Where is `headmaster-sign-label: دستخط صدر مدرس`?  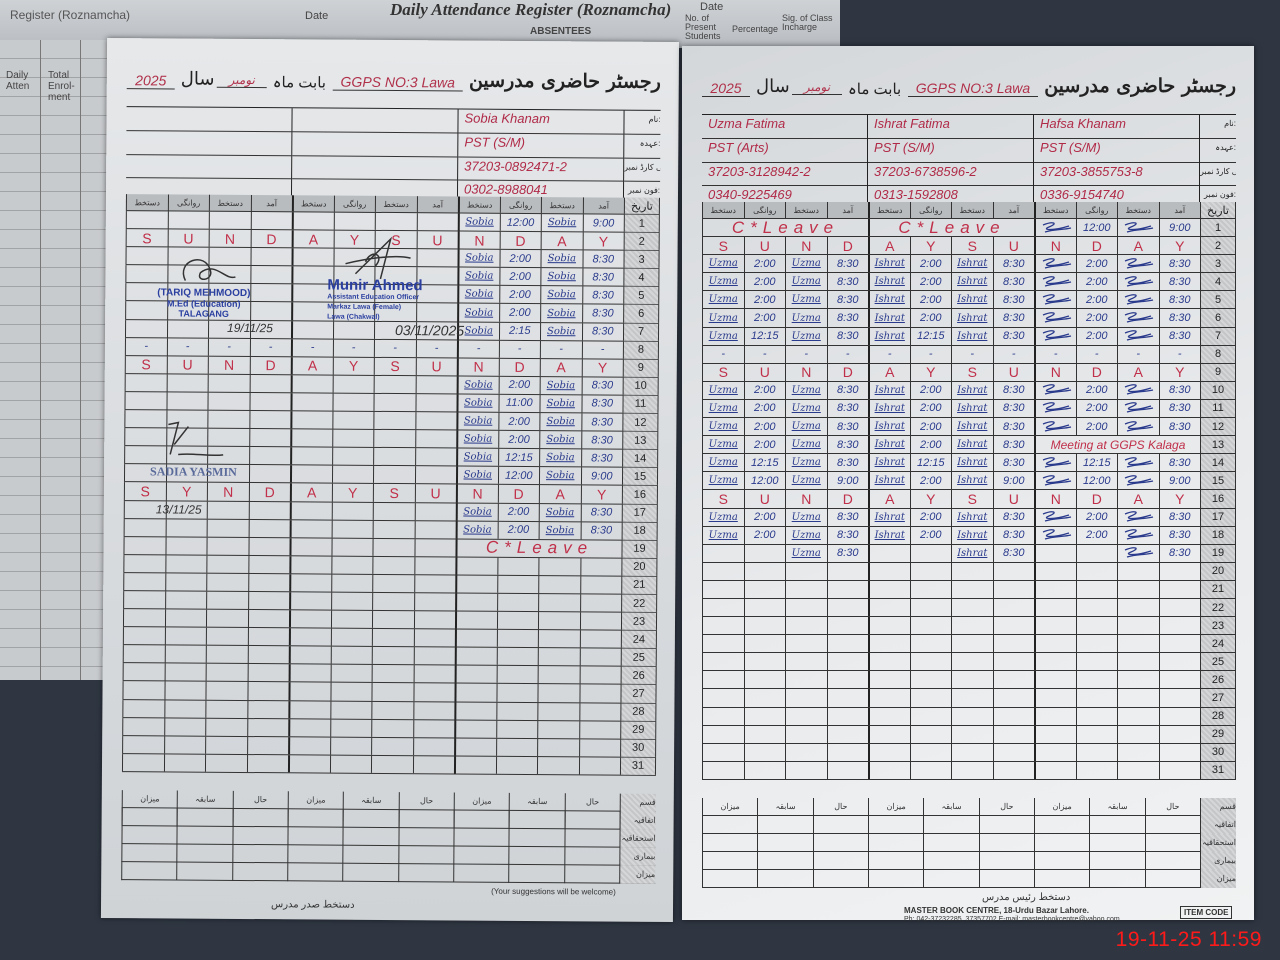
headmaster-sign-label: دستخط صدر مدرس is located at coordinates (312, 905).